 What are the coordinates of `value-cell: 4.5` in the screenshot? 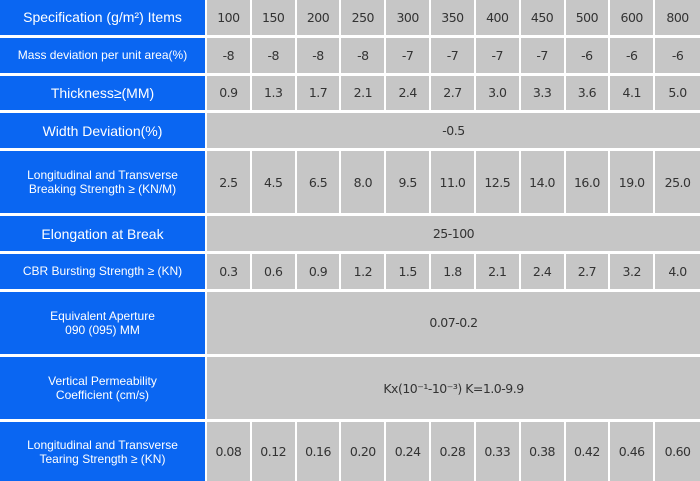 It's located at (274, 184).